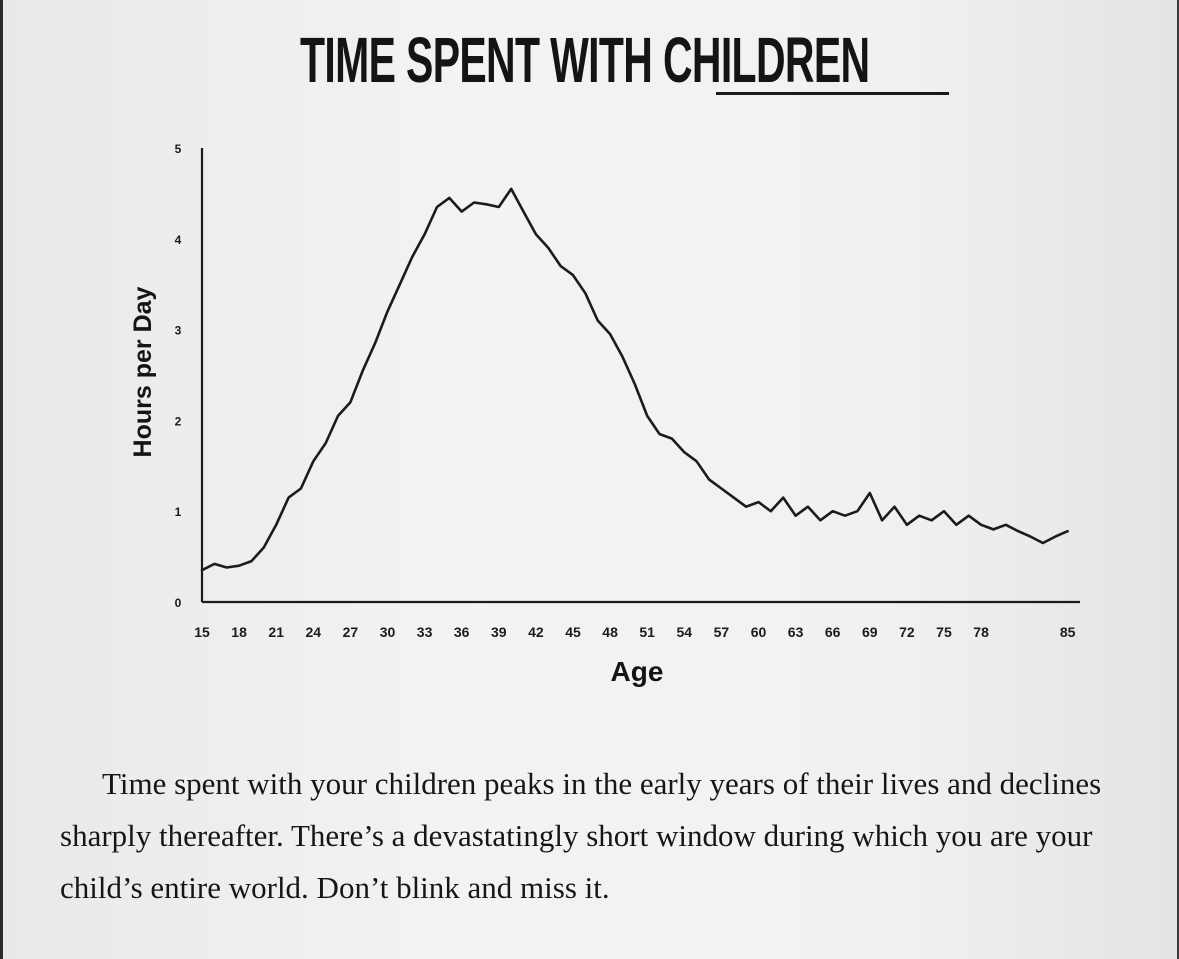  What do you see at coordinates (499, 632) in the screenshot?
I see `x-tick-label: 39` at bounding box center [499, 632].